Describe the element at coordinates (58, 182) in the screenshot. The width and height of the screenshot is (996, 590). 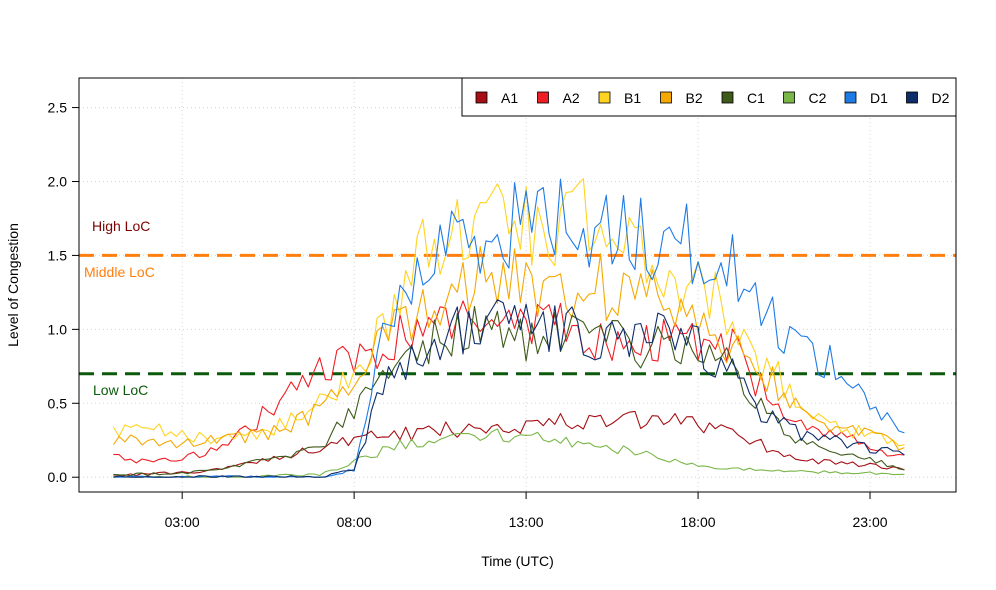
I see `y-tick-label: 2.0` at that location.